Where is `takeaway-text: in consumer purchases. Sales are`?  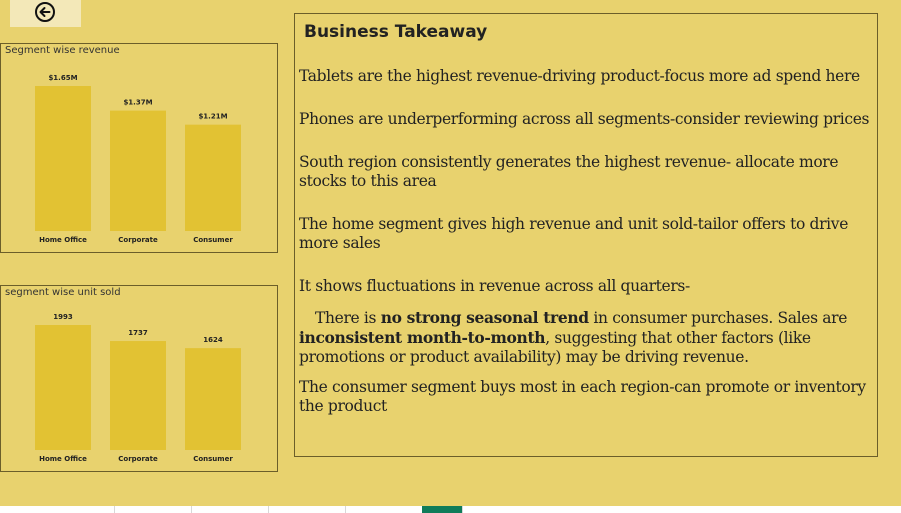
takeaway-text: in consumer purchases. Sales are is located at coordinates (718, 318).